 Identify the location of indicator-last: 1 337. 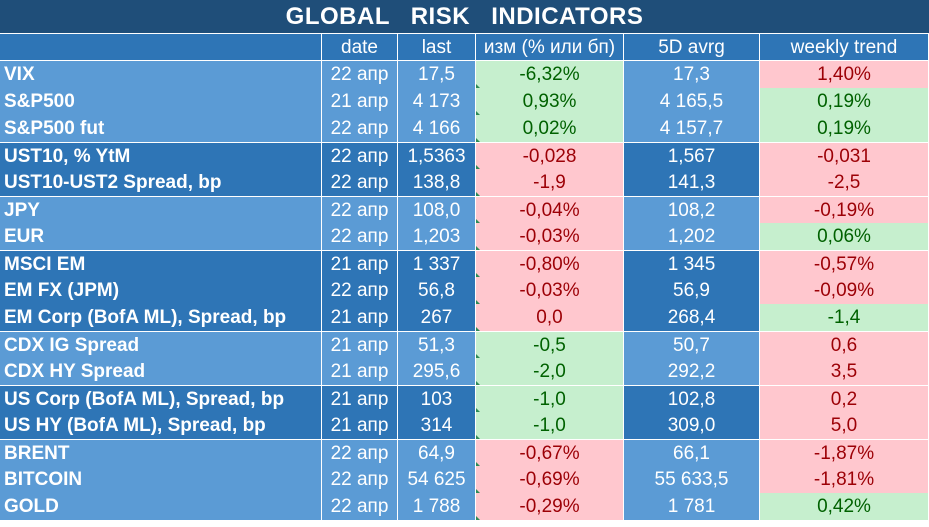
(437, 263).